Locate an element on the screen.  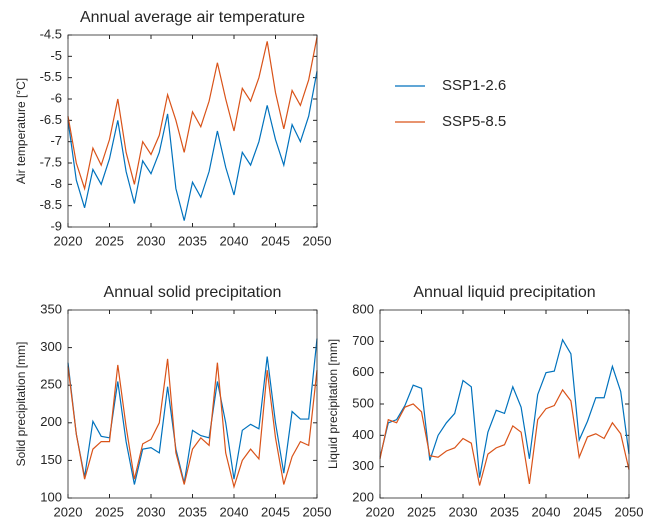
legend-label: SSP5-8.5 is located at coordinates (474, 121).